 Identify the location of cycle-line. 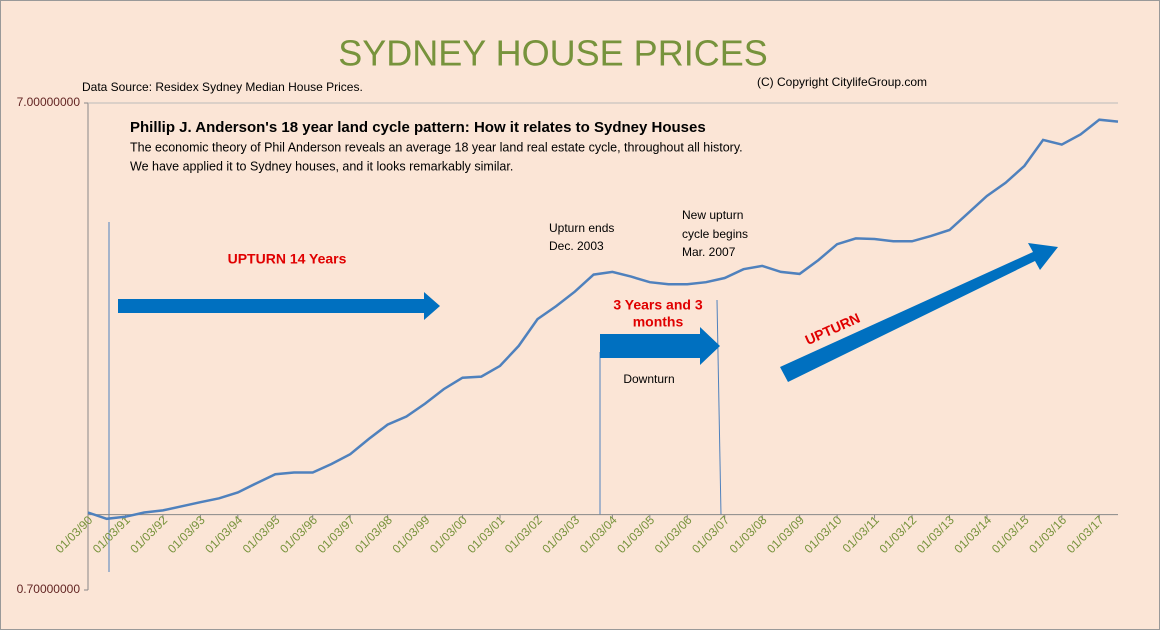
(719, 407).